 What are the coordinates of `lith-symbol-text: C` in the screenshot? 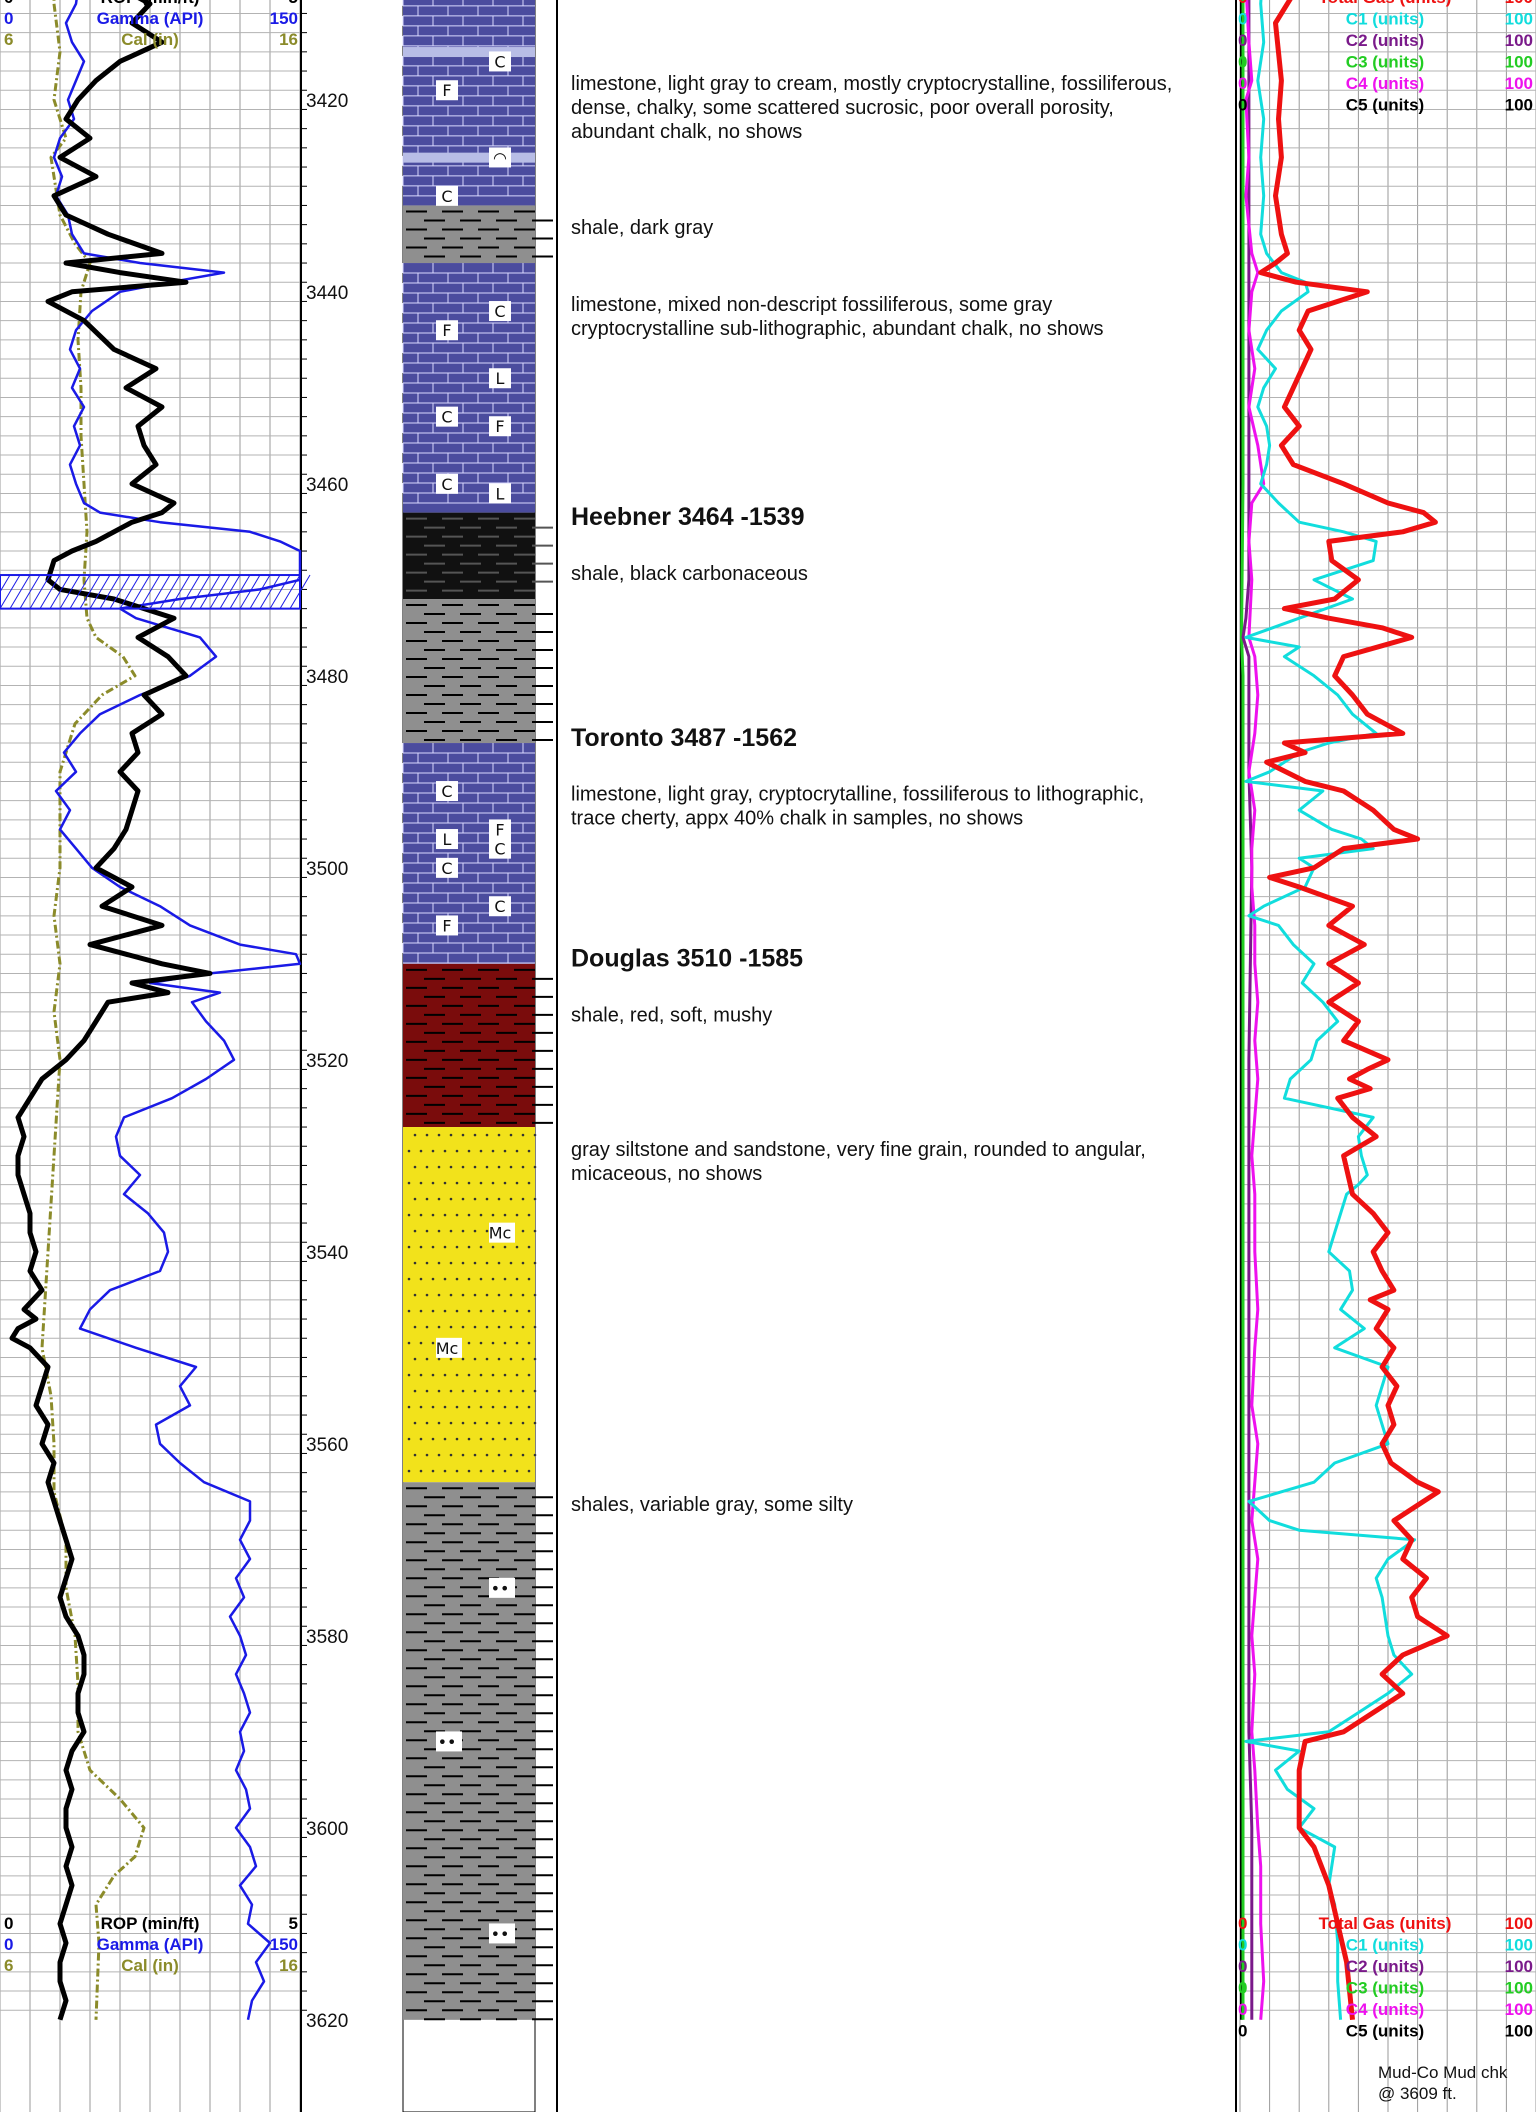 It's located at (446, 791).